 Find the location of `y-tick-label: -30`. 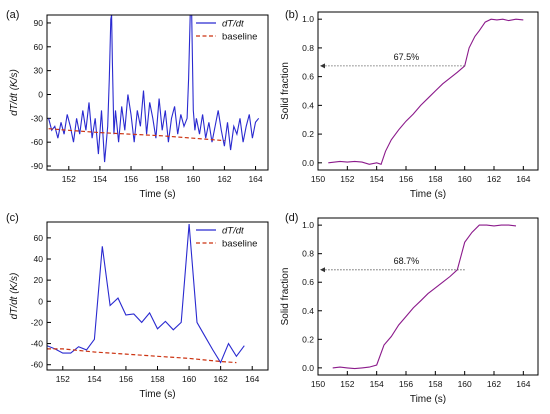

y-tick-label: -30 is located at coordinates (37, 118).